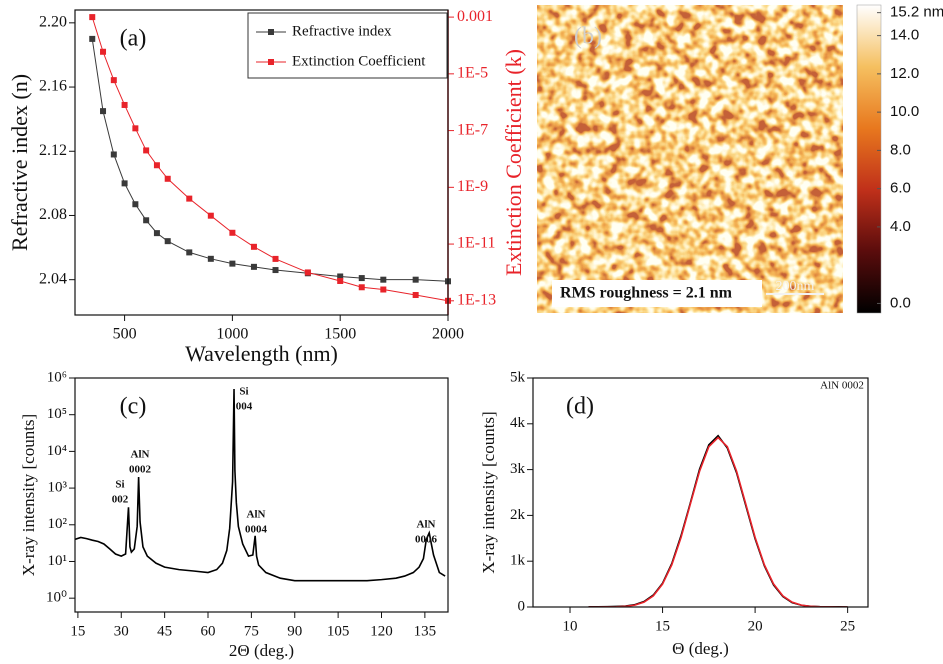  I want to click on y-tick-label: 10⁵, so click(57, 414).